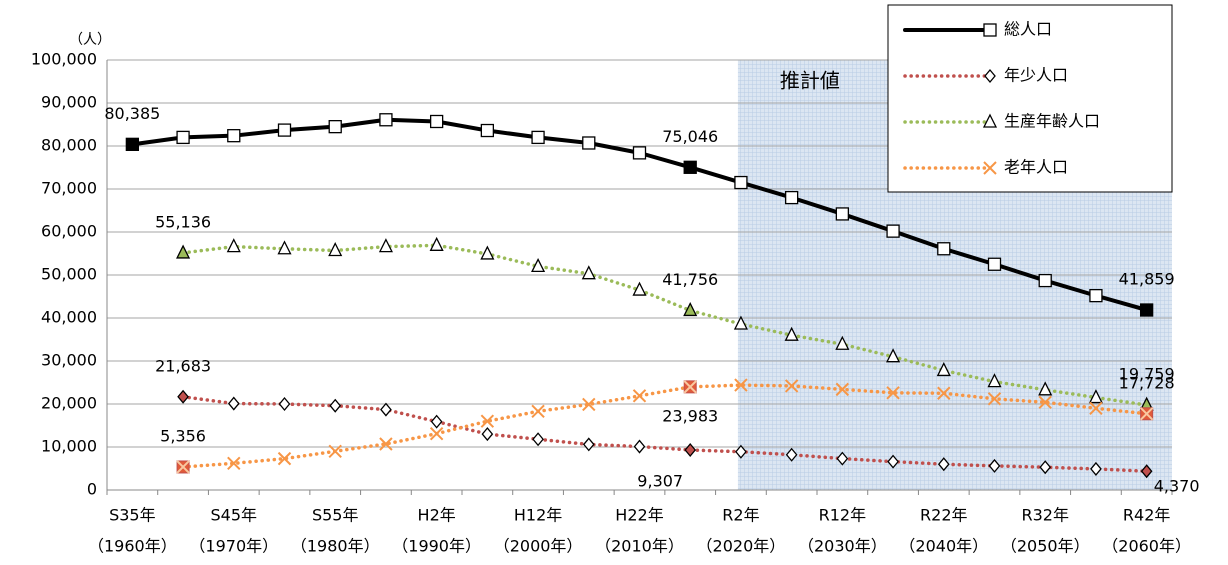 This screenshot has height=565, width=1228. Describe the element at coordinates (69, 446) in the screenshot. I see `y-tick-label: 10,000` at that location.